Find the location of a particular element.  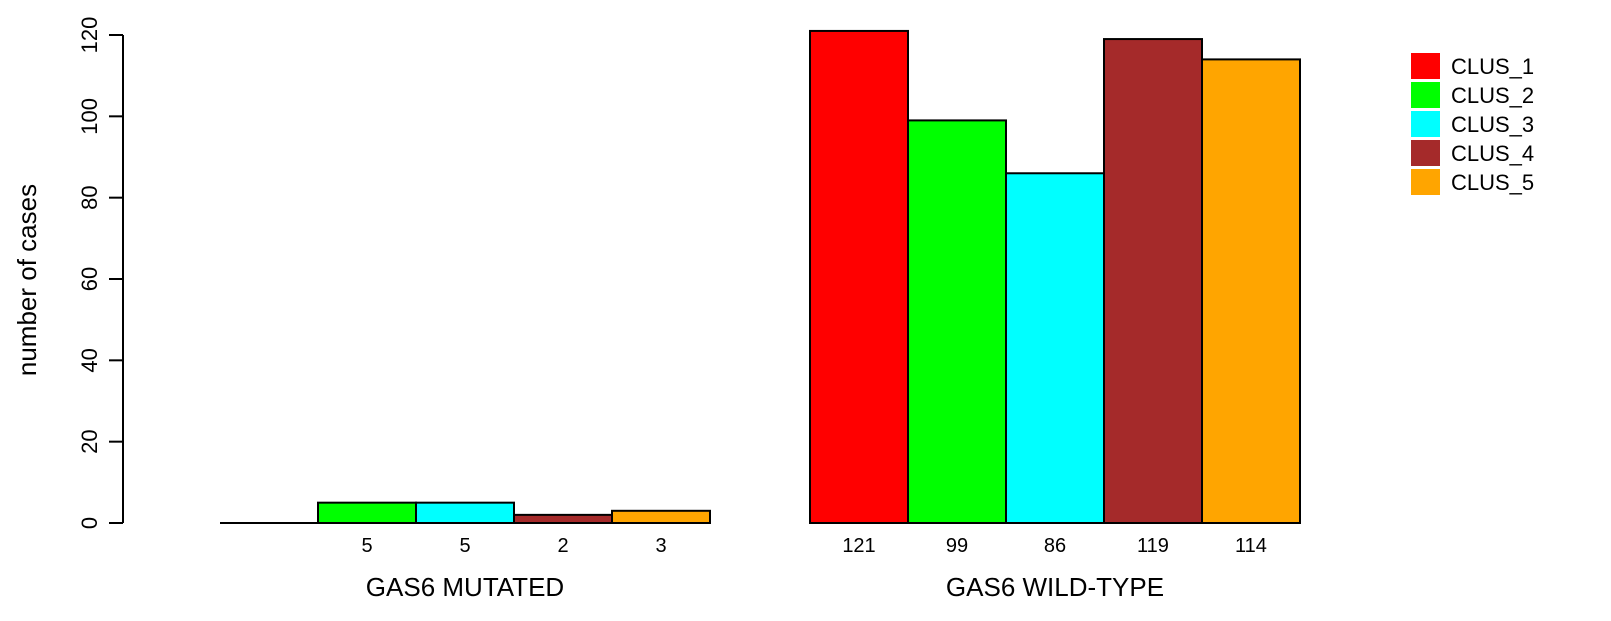

legend-label: CLUS_4 is located at coordinates (1492, 153).